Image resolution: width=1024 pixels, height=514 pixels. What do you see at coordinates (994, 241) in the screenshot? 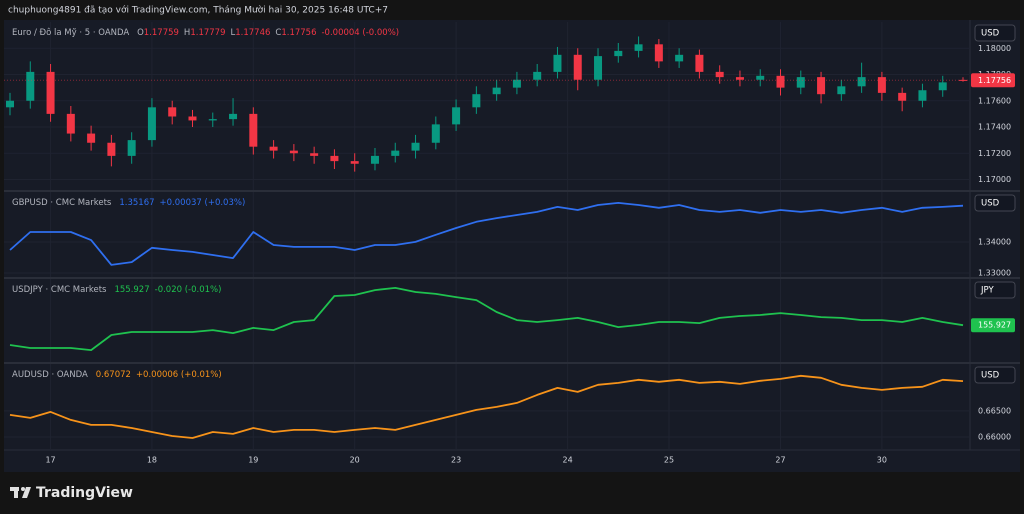
I see `y-tick-label: 1.34000` at bounding box center [994, 241].